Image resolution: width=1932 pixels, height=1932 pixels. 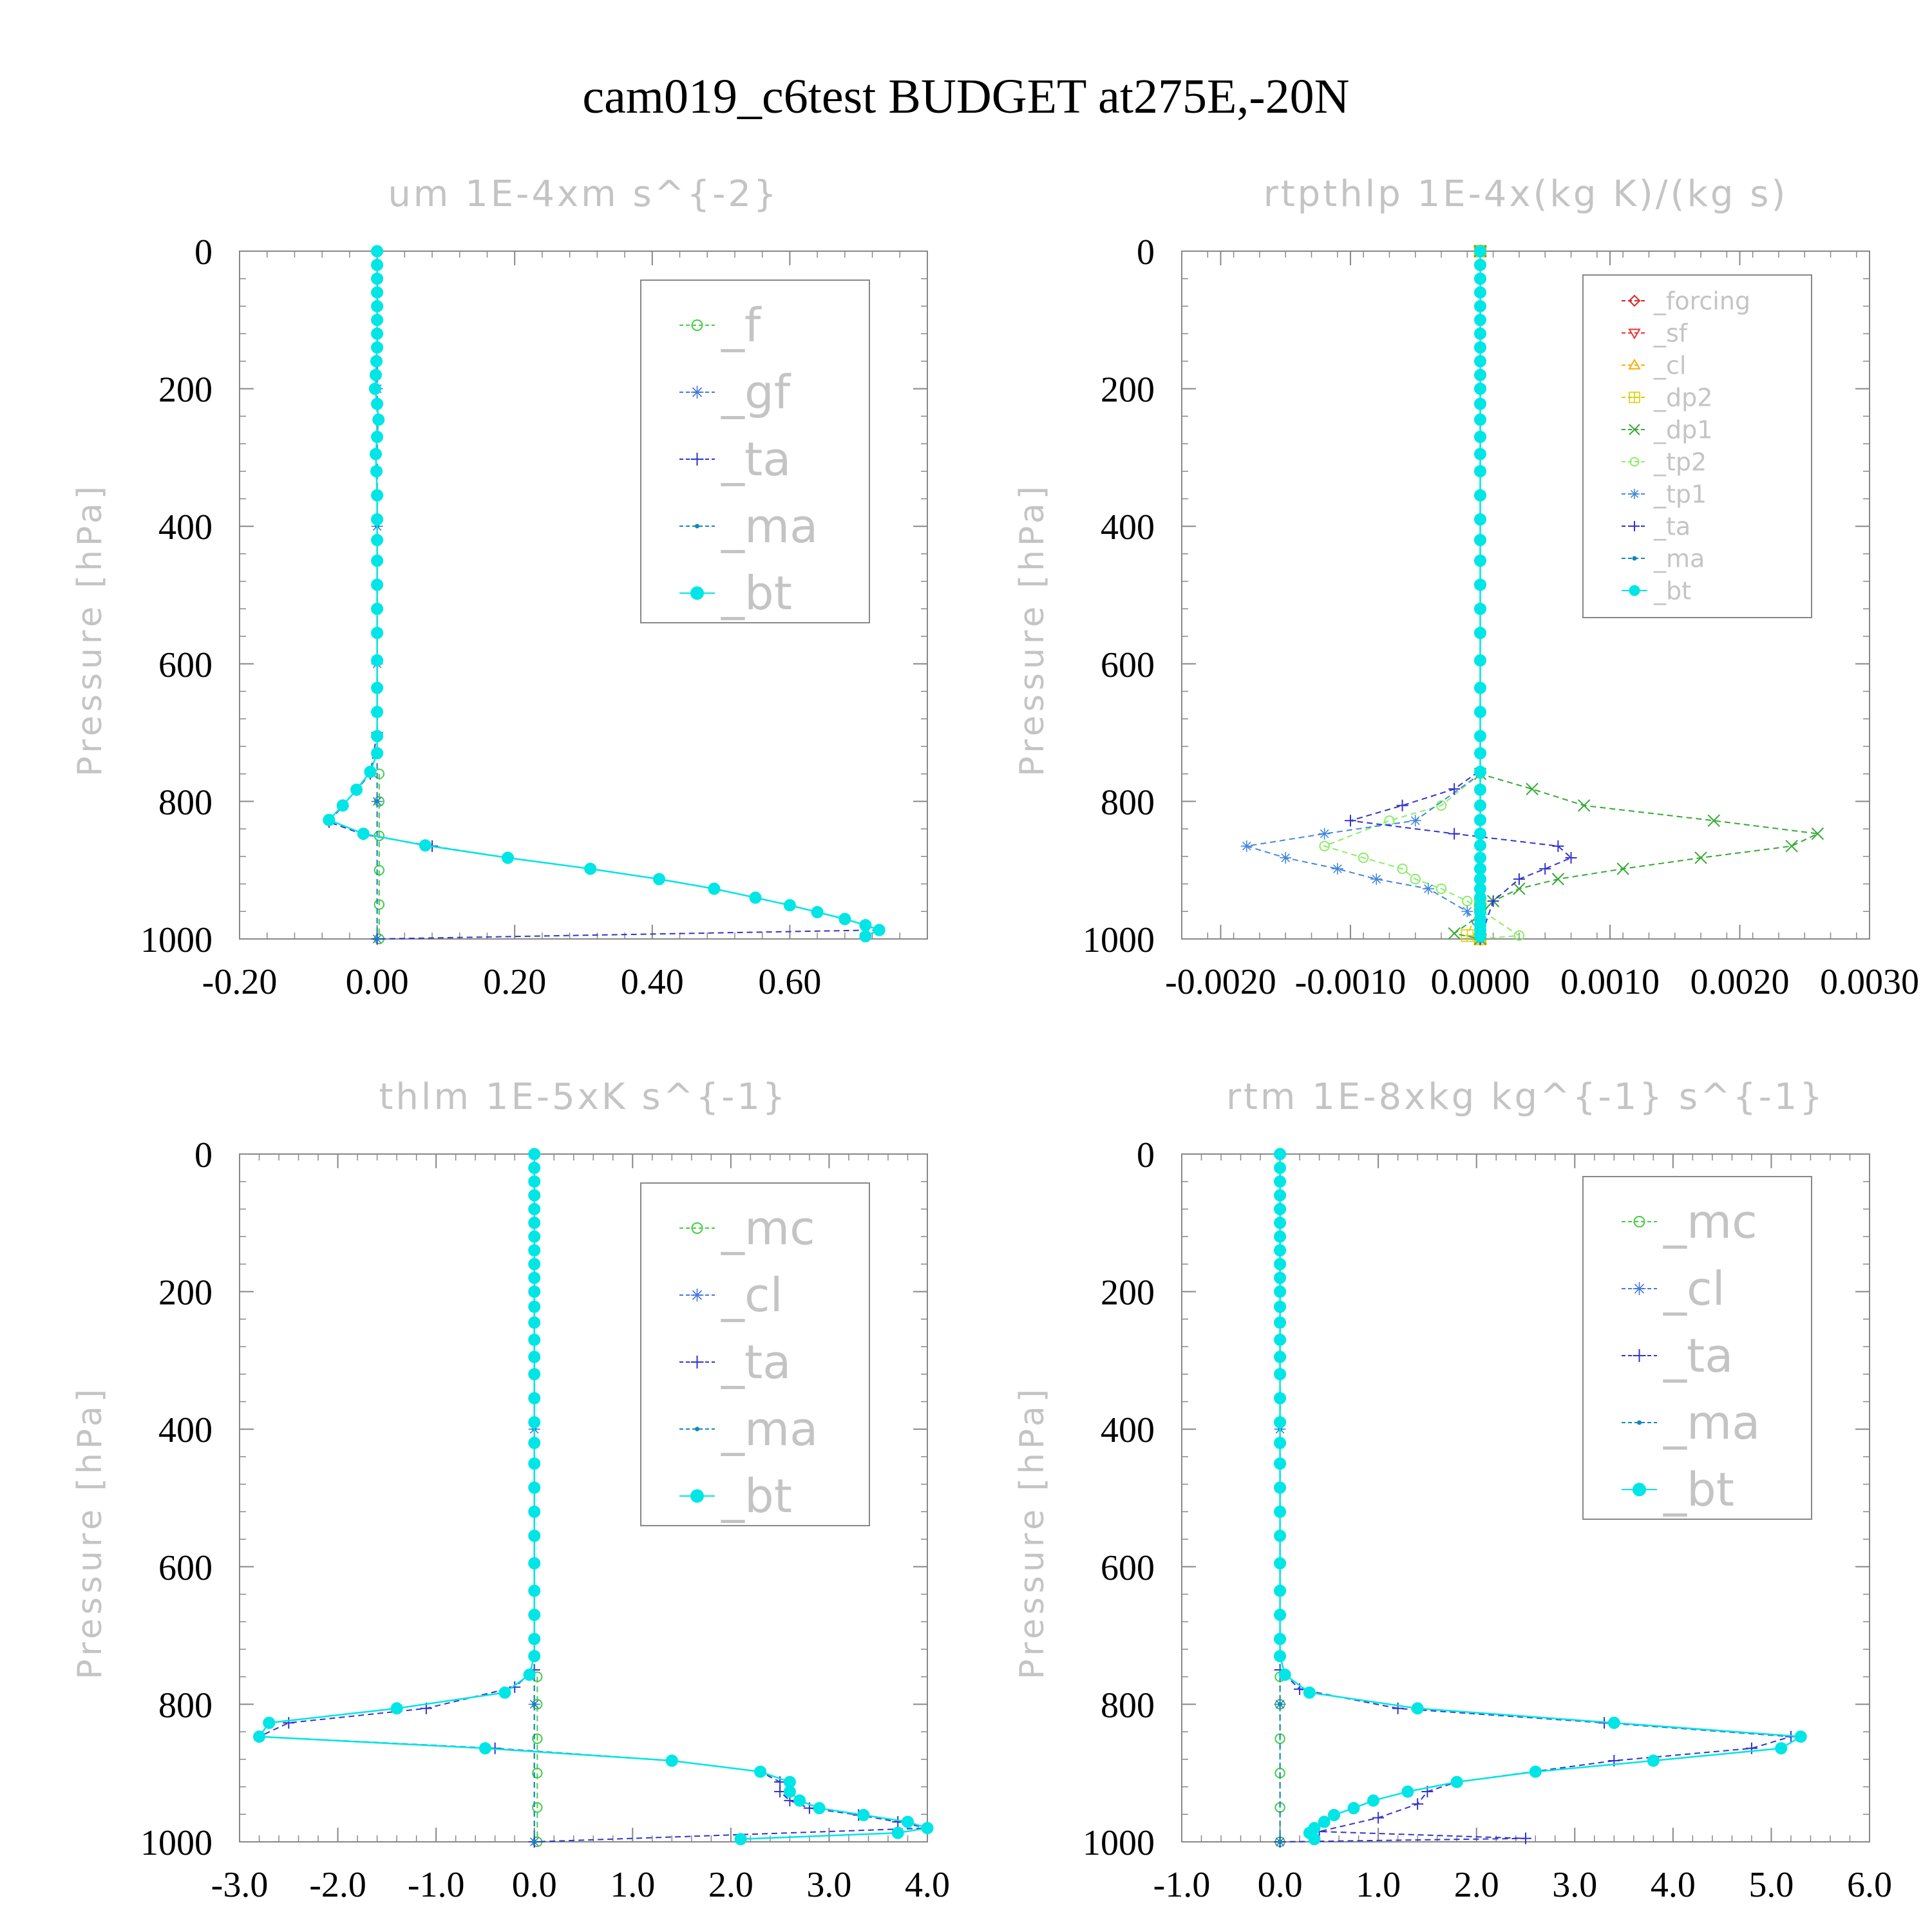 I want to click on legend-item: _dp1, so click(x=1667, y=430).